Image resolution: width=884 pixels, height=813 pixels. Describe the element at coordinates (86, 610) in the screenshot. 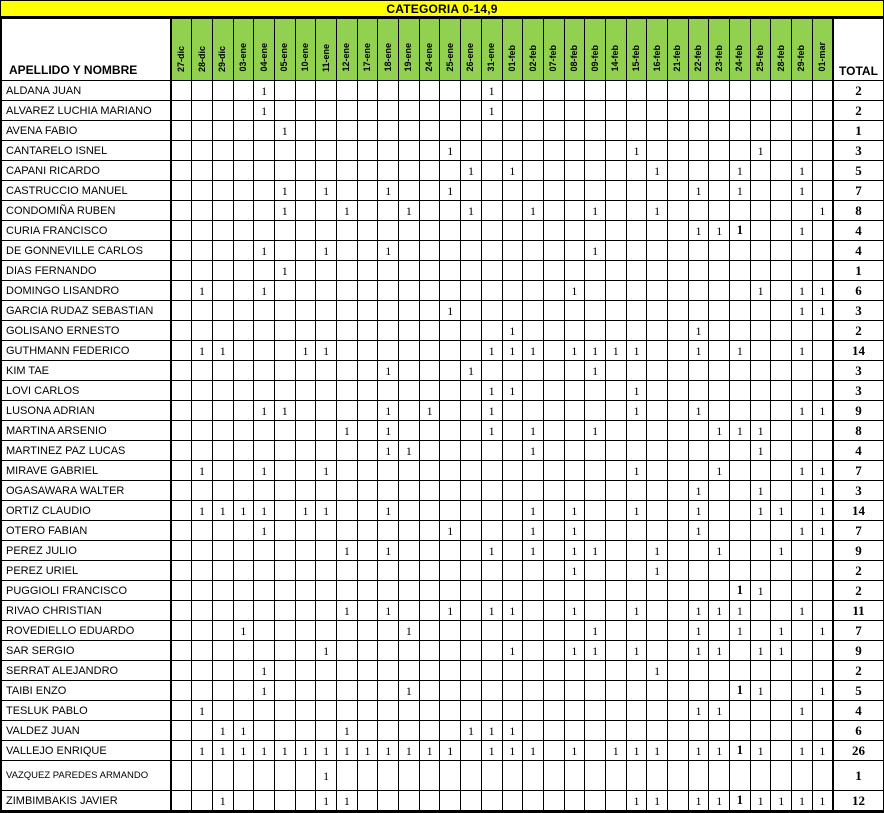

I see `player-name-cell: RIVAO CHRISTIAN` at that location.